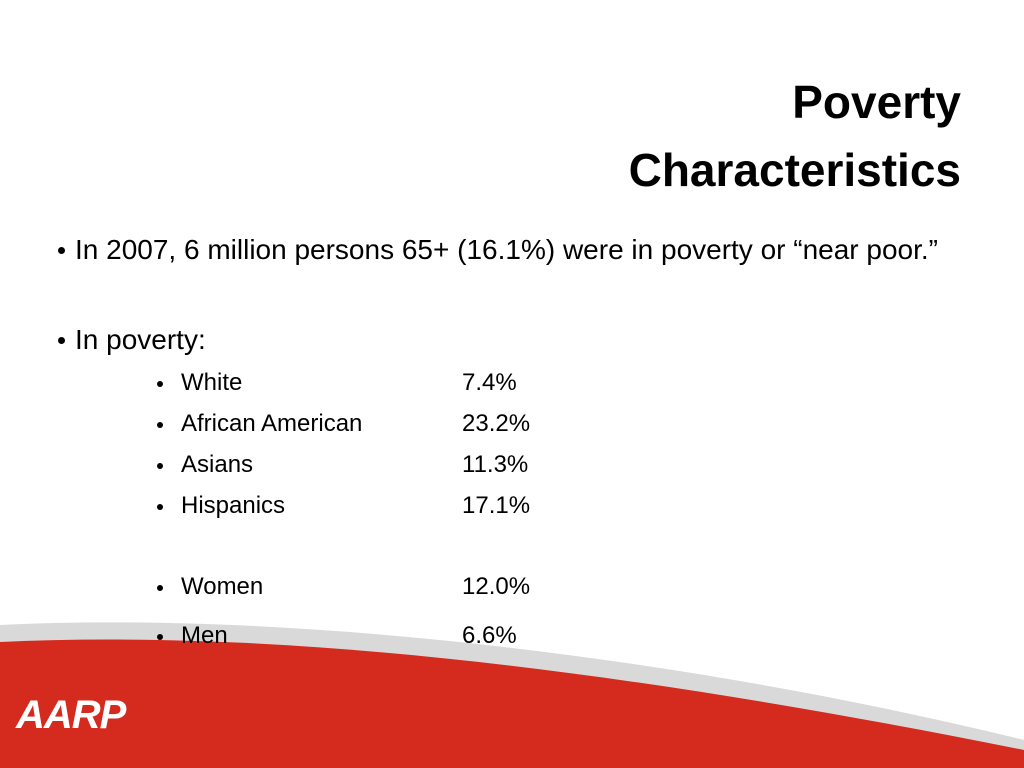 The width and height of the screenshot is (1024, 768). I want to click on item-value: 12.0%, so click(496, 586).